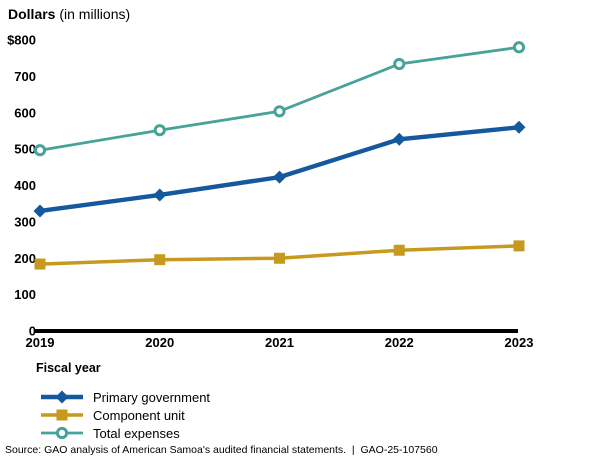 The height and width of the screenshot is (469, 600). Describe the element at coordinates (25, 76) in the screenshot. I see `y-tick-label: 700` at that location.